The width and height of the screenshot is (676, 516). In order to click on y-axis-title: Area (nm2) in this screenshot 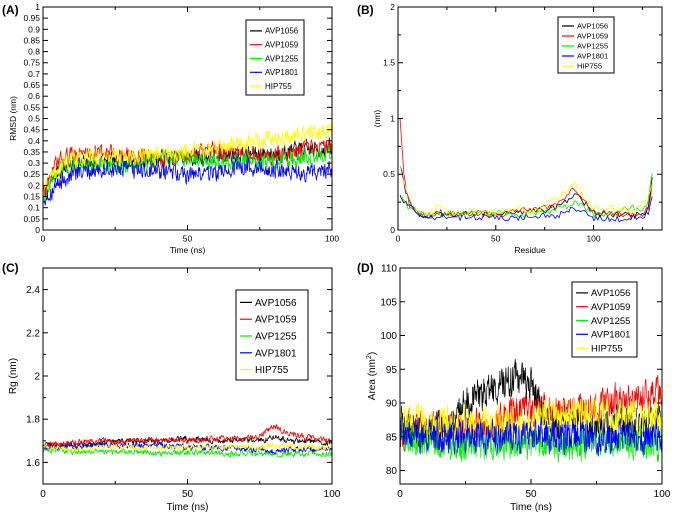, I will do `click(372, 376)`.